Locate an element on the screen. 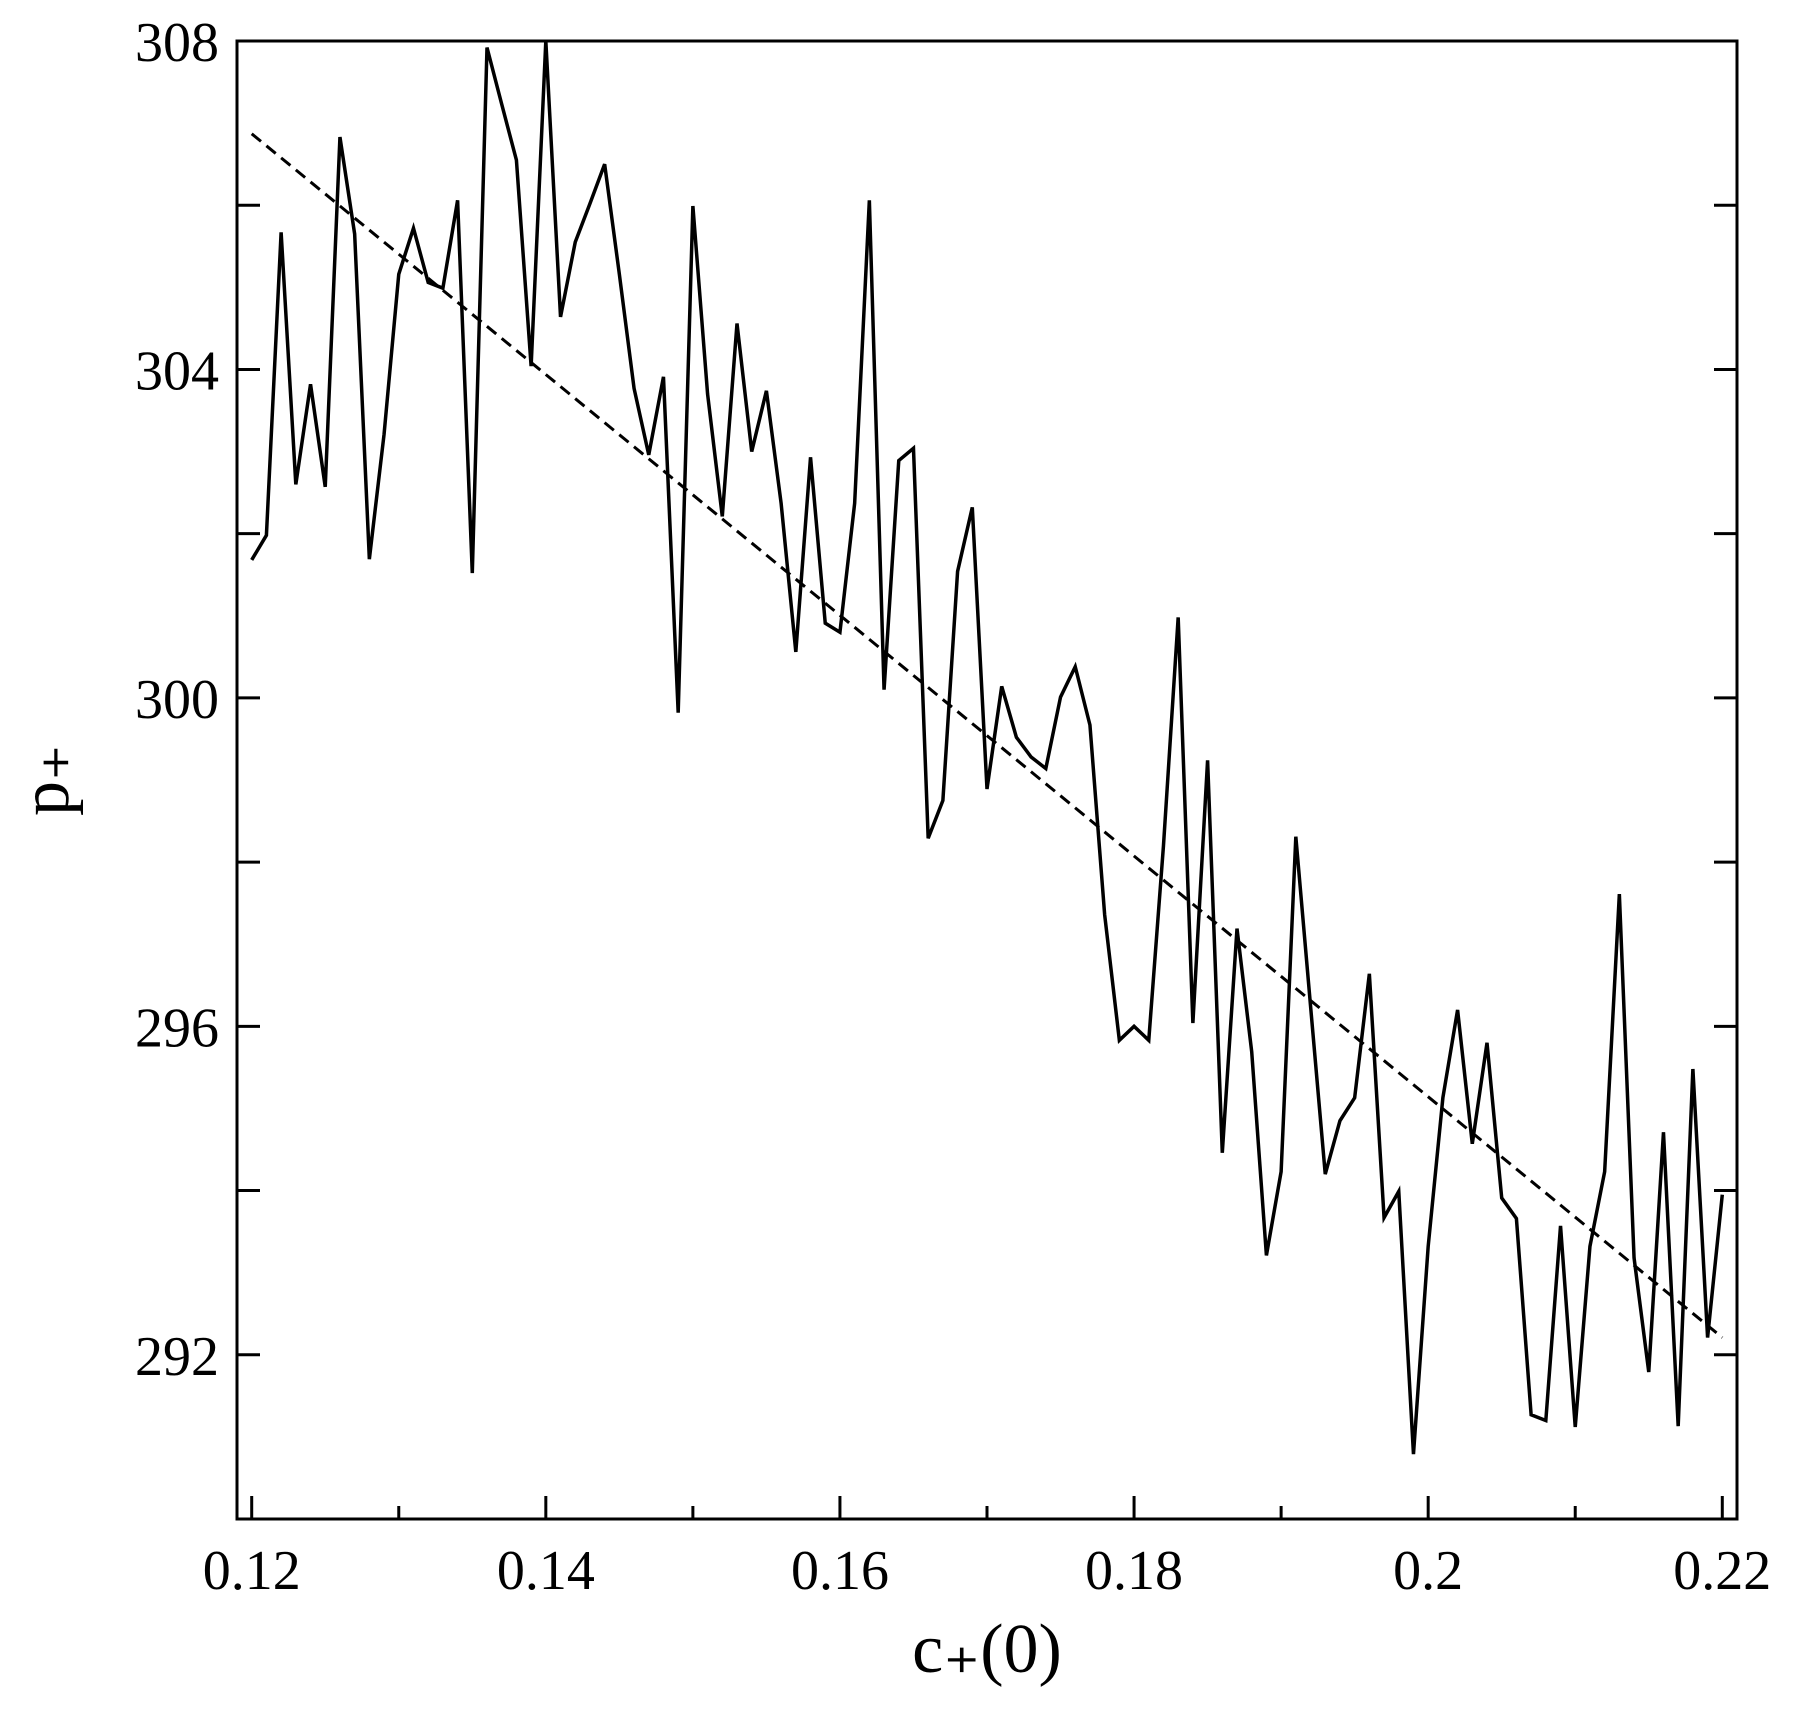 The width and height of the screenshot is (1795, 1715). x-tick-label: 0.12 is located at coordinates (252, 1571).